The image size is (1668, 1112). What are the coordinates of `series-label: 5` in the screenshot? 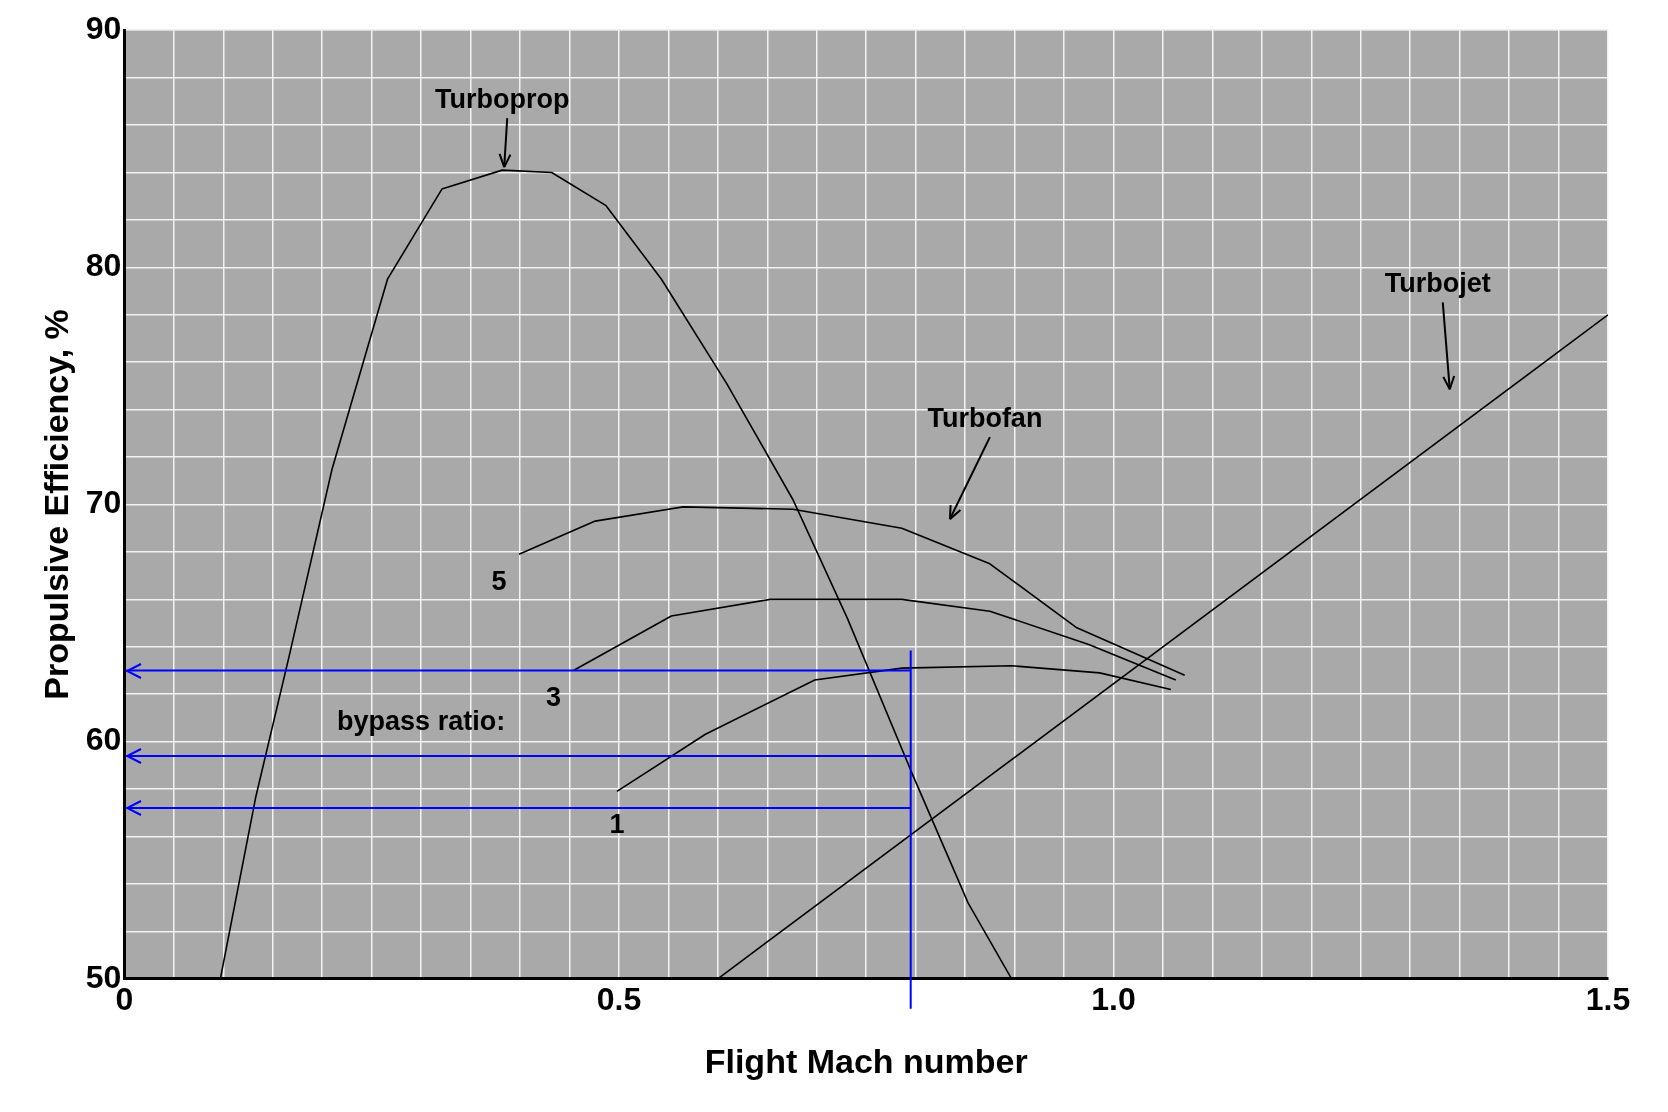 It's located at (499, 580).